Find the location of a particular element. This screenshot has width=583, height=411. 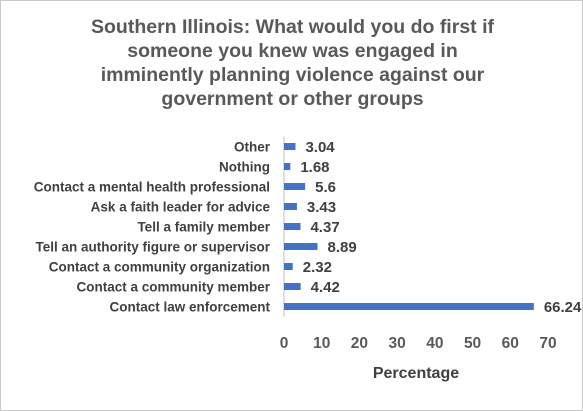

data-label: 66.24 is located at coordinates (563, 307).